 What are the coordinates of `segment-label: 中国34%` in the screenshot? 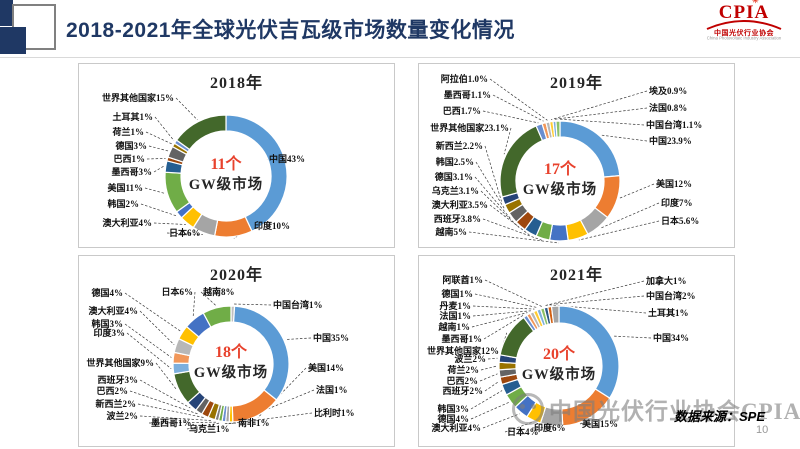 It's located at (671, 337).